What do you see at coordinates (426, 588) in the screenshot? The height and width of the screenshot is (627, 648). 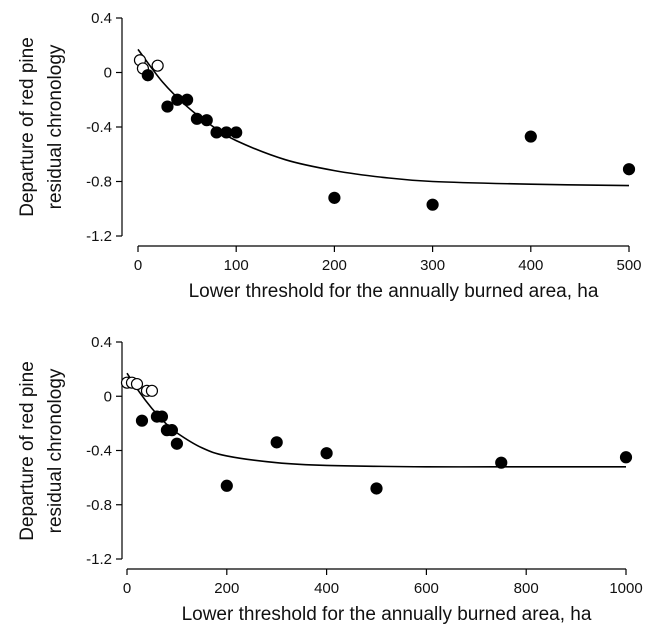 I see `x-tick-label: 600` at bounding box center [426, 588].